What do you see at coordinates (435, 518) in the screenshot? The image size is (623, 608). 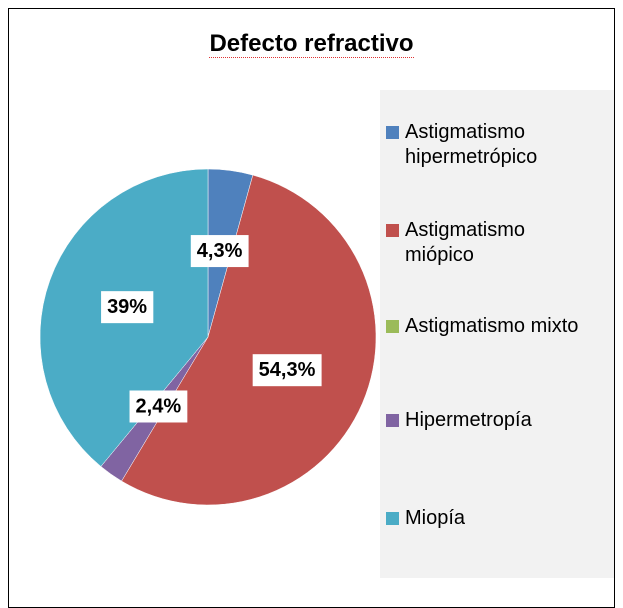 I see `legend-label: Miopía` at bounding box center [435, 518].